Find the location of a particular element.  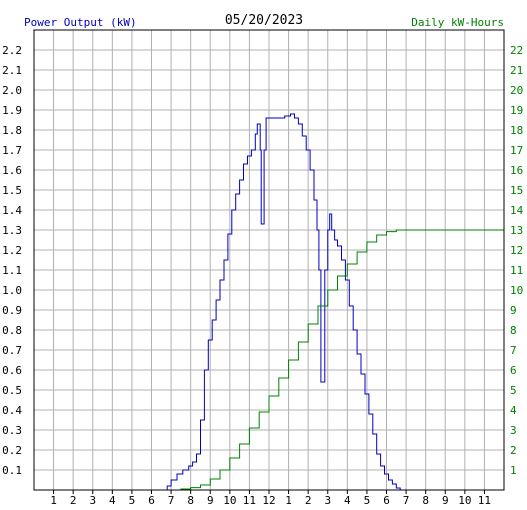

y-left-tick-label: 0.8 is located at coordinates (12, 330).